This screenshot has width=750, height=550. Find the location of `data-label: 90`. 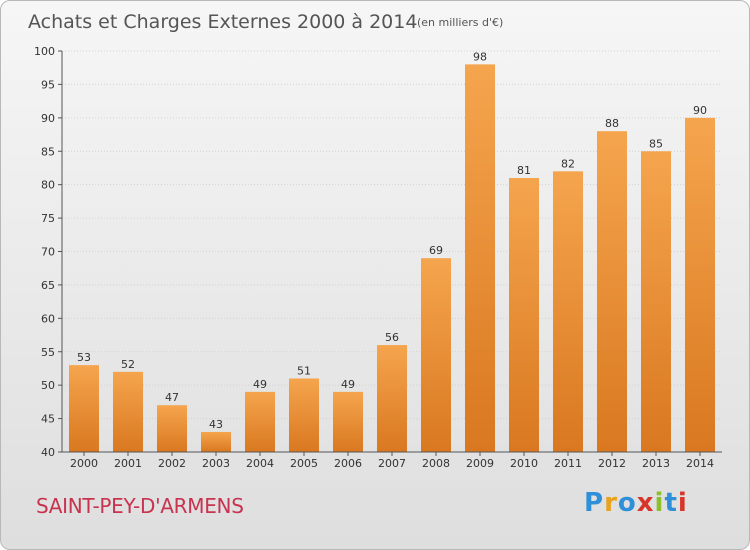

data-label: 90 is located at coordinates (700, 110).